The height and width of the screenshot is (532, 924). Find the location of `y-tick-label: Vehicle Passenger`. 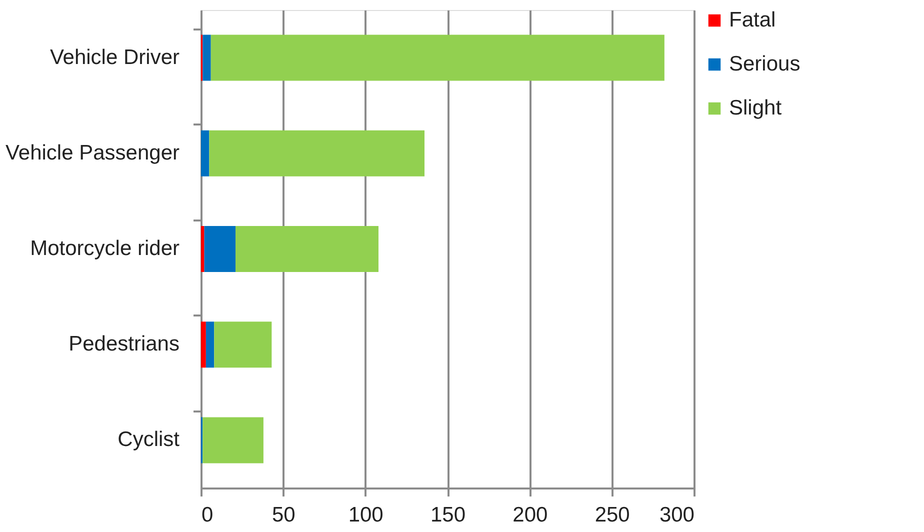

y-tick-label: Vehicle Passenger is located at coordinates (93, 152).